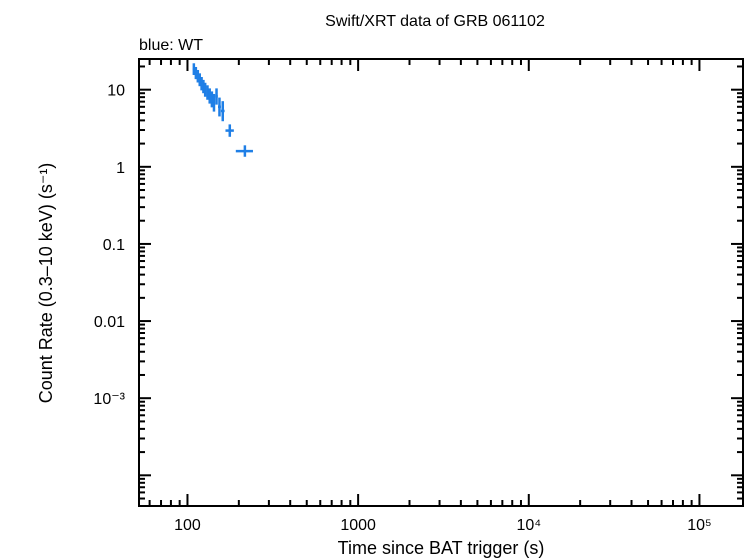 The width and height of the screenshot is (746, 558). Describe the element at coordinates (699, 525) in the screenshot. I see `x-tick-label: 10⁵` at that location.